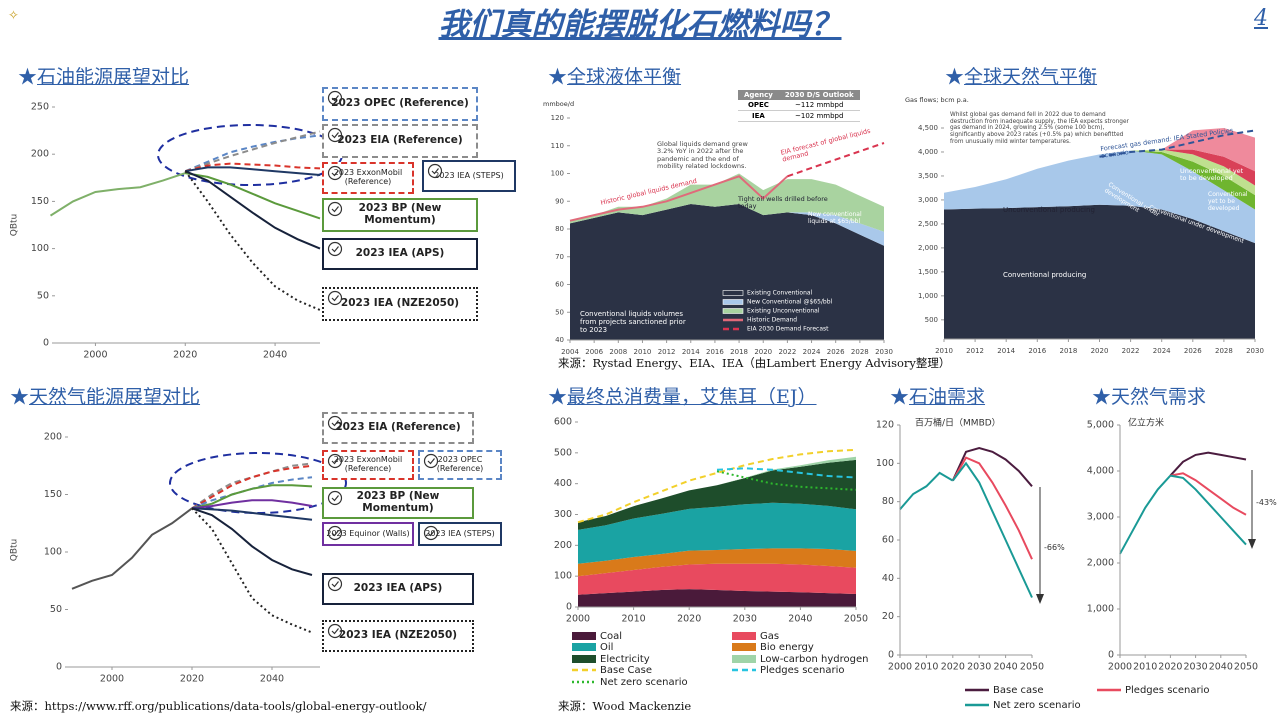 Image resolution: width=1280 pixels, height=720 pixels. I want to click on legend-label: Electricity, so click(625, 659).